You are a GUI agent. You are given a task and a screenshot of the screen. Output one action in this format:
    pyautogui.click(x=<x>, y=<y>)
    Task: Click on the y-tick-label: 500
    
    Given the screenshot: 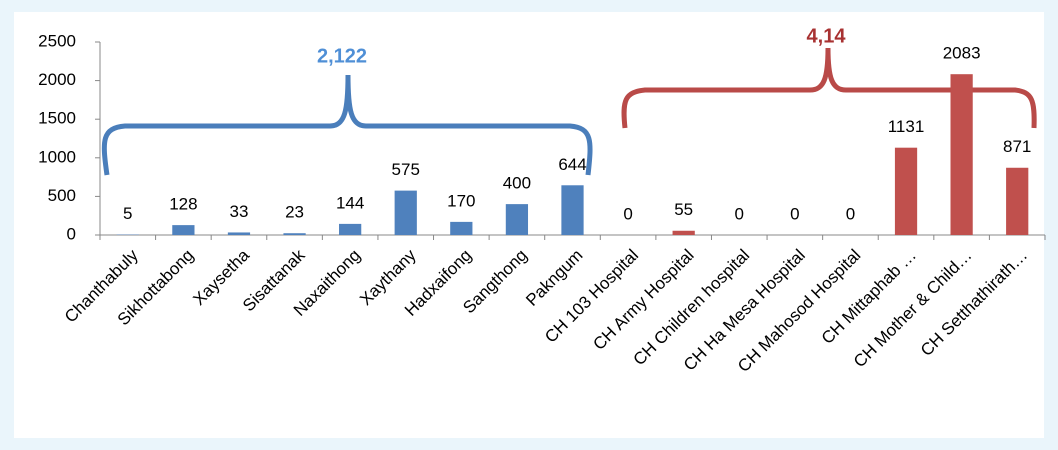 What is the action you would take?
    pyautogui.click(x=62, y=195)
    